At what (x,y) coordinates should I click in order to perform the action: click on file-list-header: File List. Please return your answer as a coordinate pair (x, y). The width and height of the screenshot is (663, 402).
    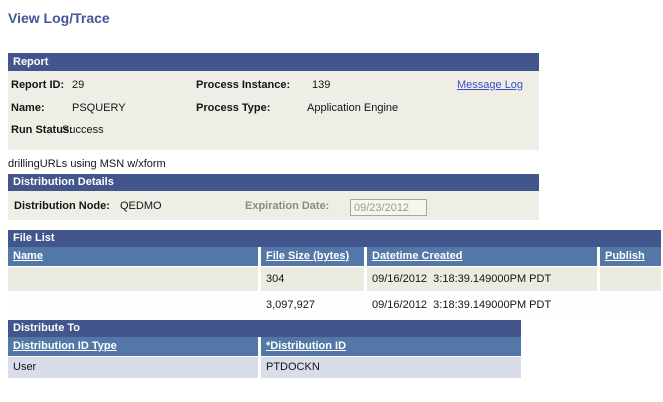
    Looking at the image, I should click on (334, 238).